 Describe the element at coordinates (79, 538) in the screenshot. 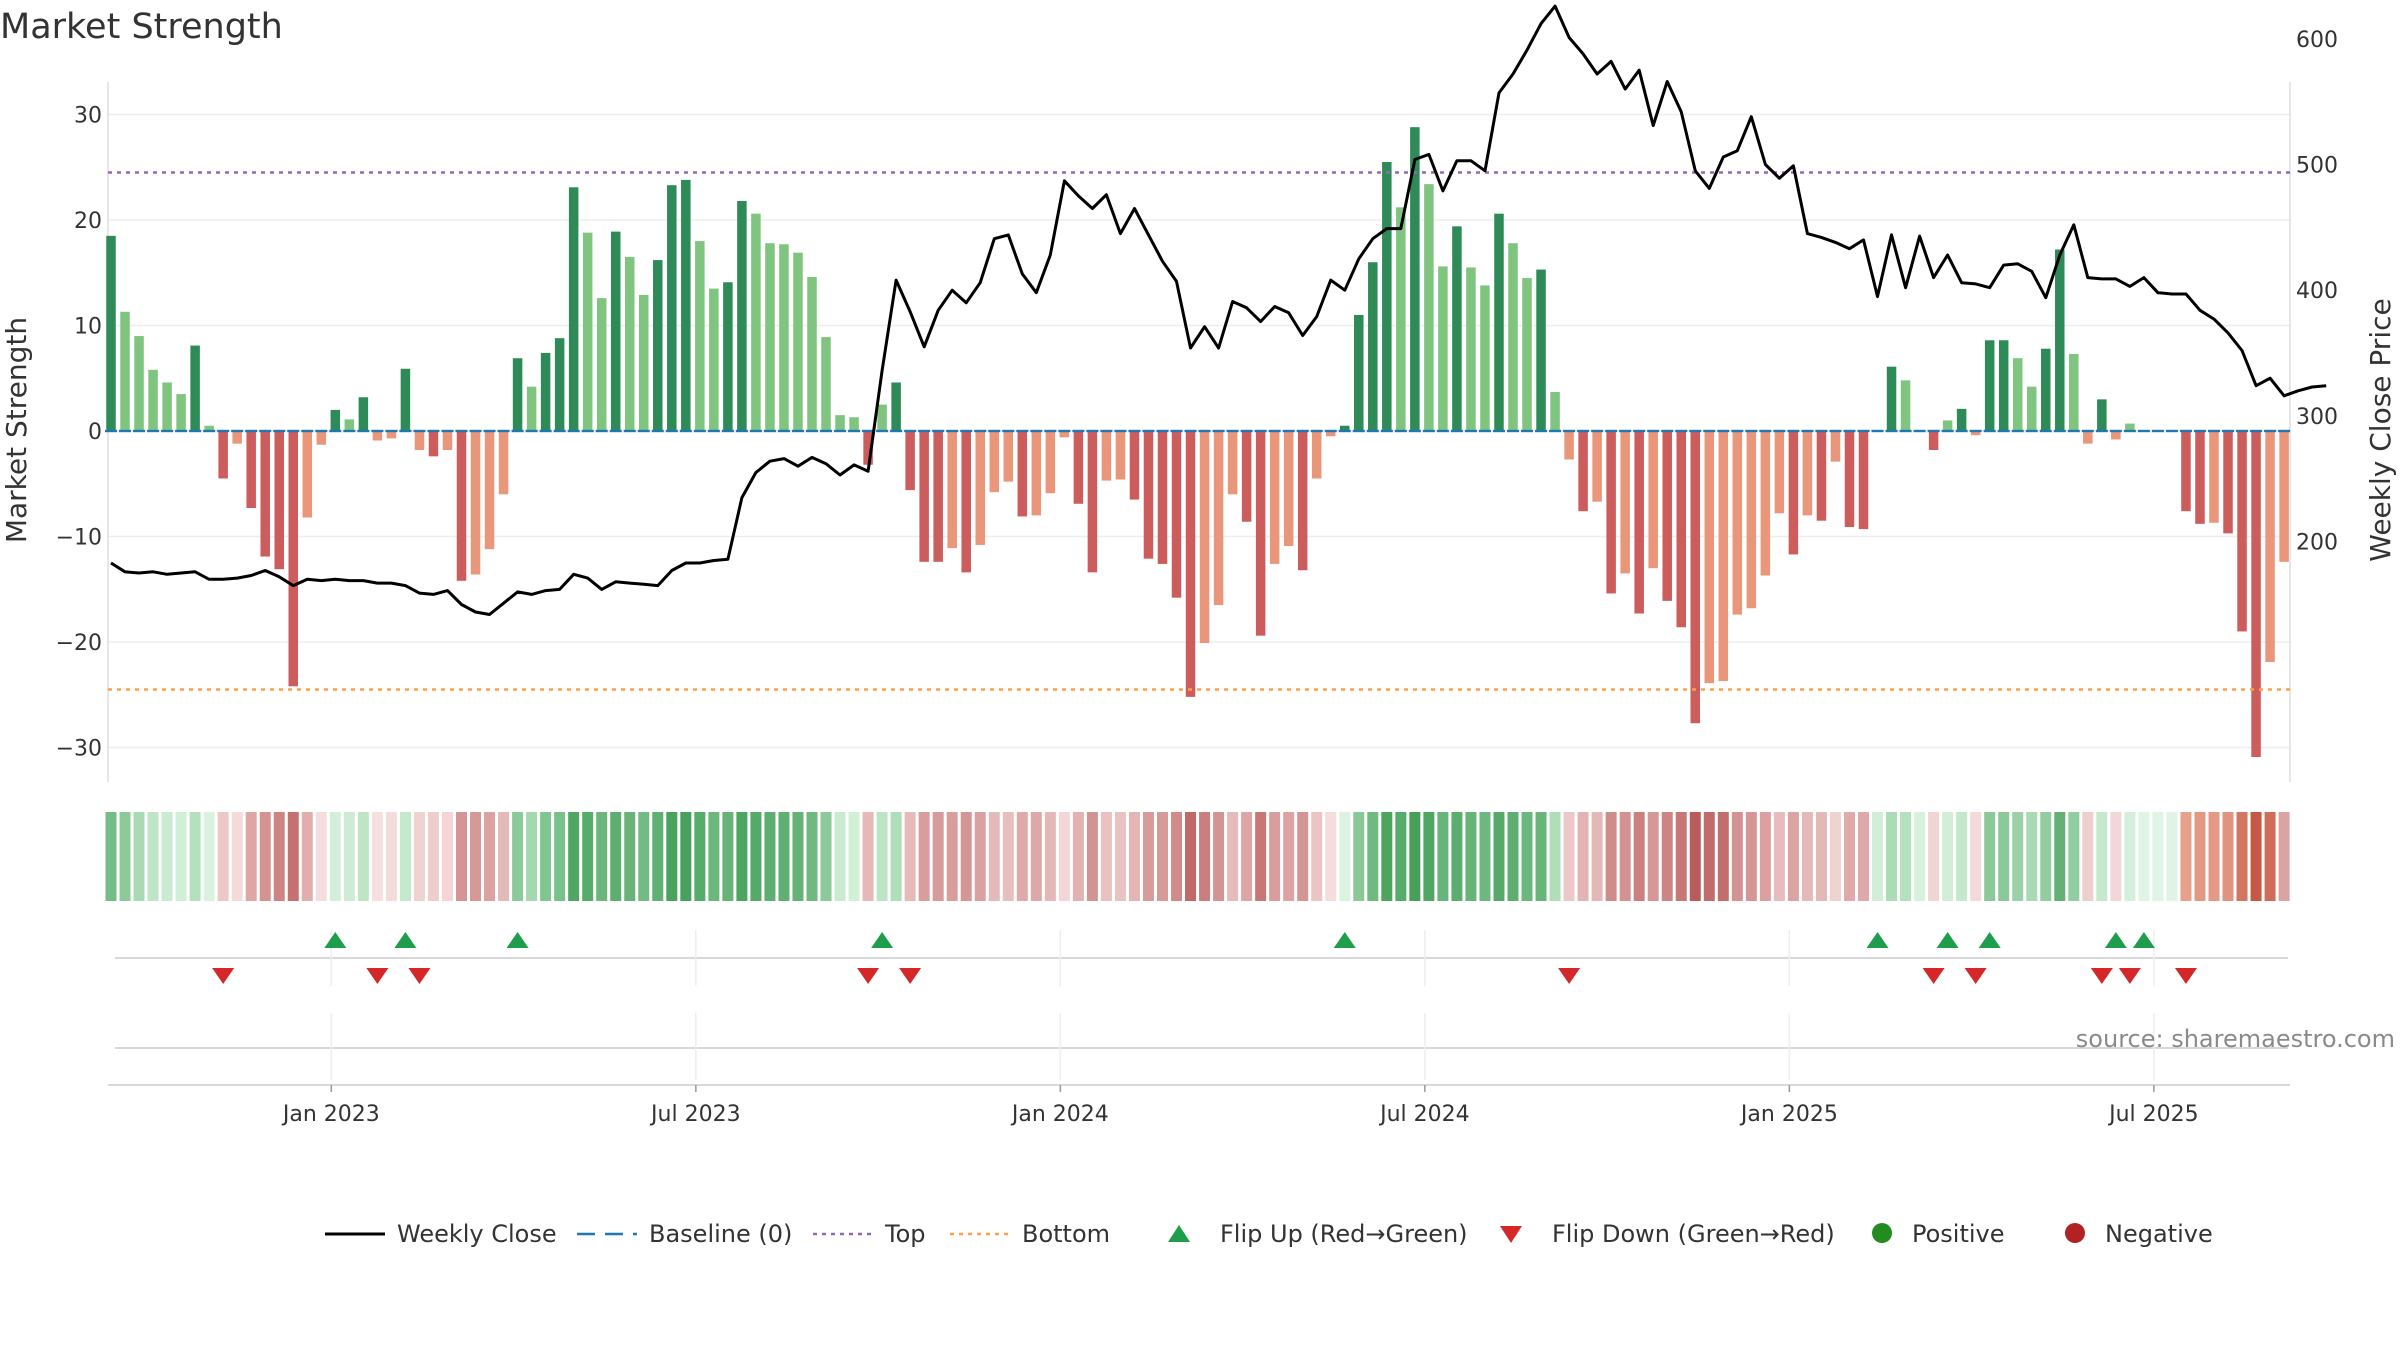

I see `y-tick-label: −10` at that location.